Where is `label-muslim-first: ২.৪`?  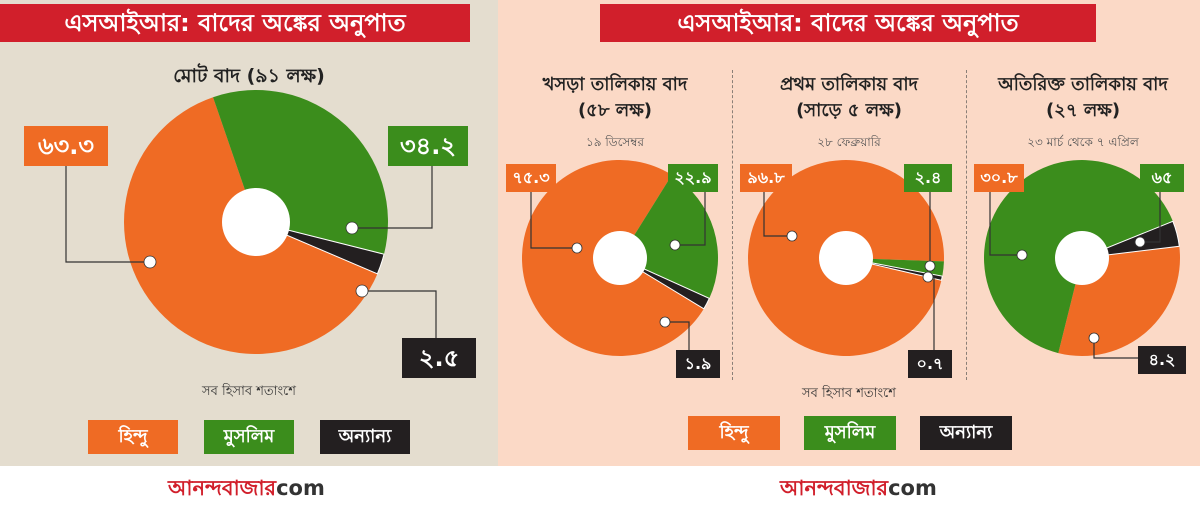 label-muslim-first: ২.৪ is located at coordinates (928, 178).